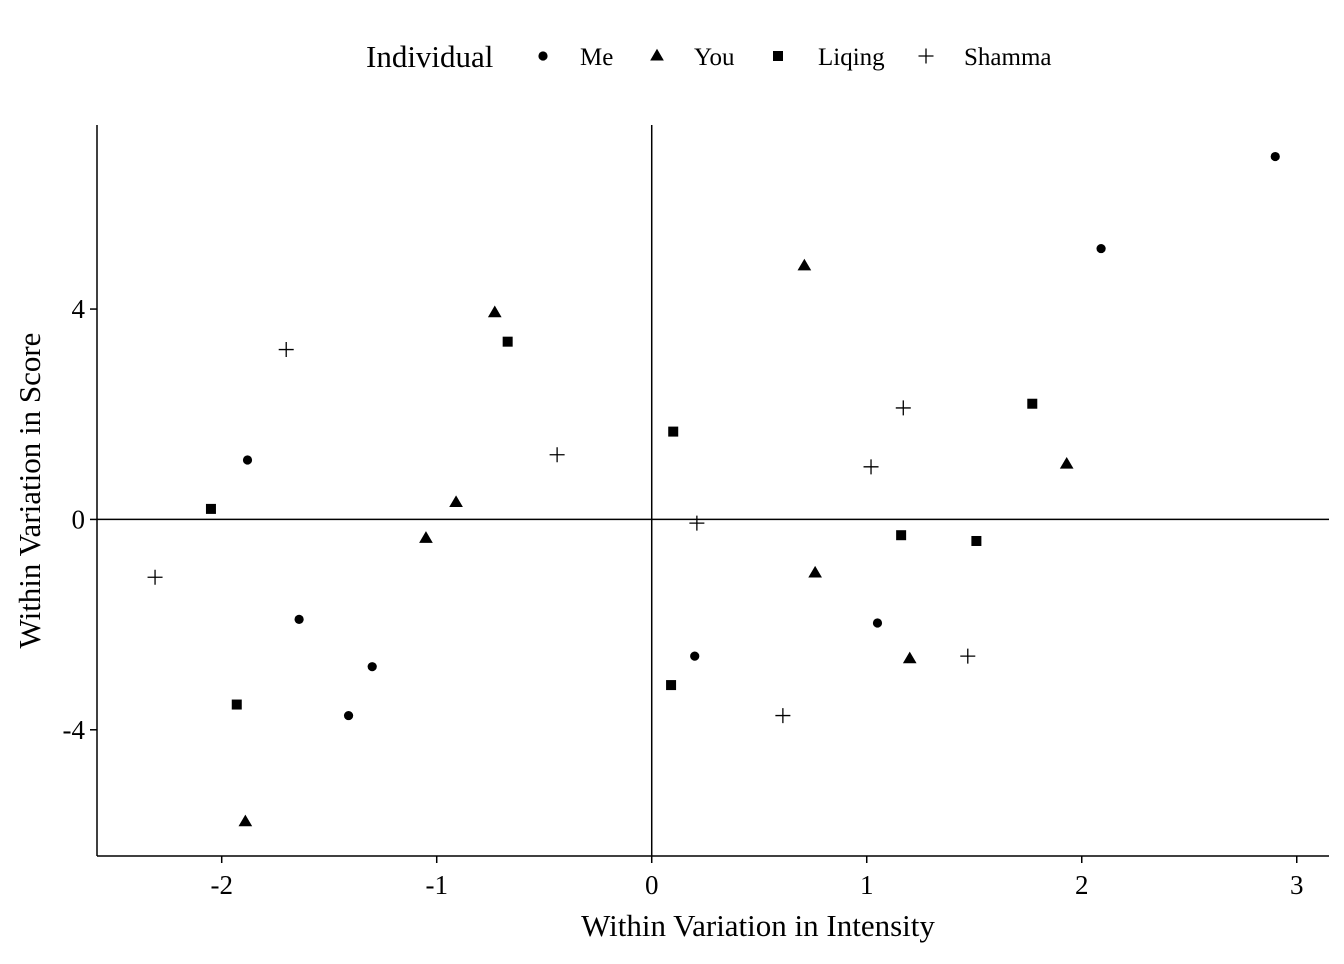  Describe the element at coordinates (851, 57) in the screenshot. I see `legend-label: Liqing` at that location.